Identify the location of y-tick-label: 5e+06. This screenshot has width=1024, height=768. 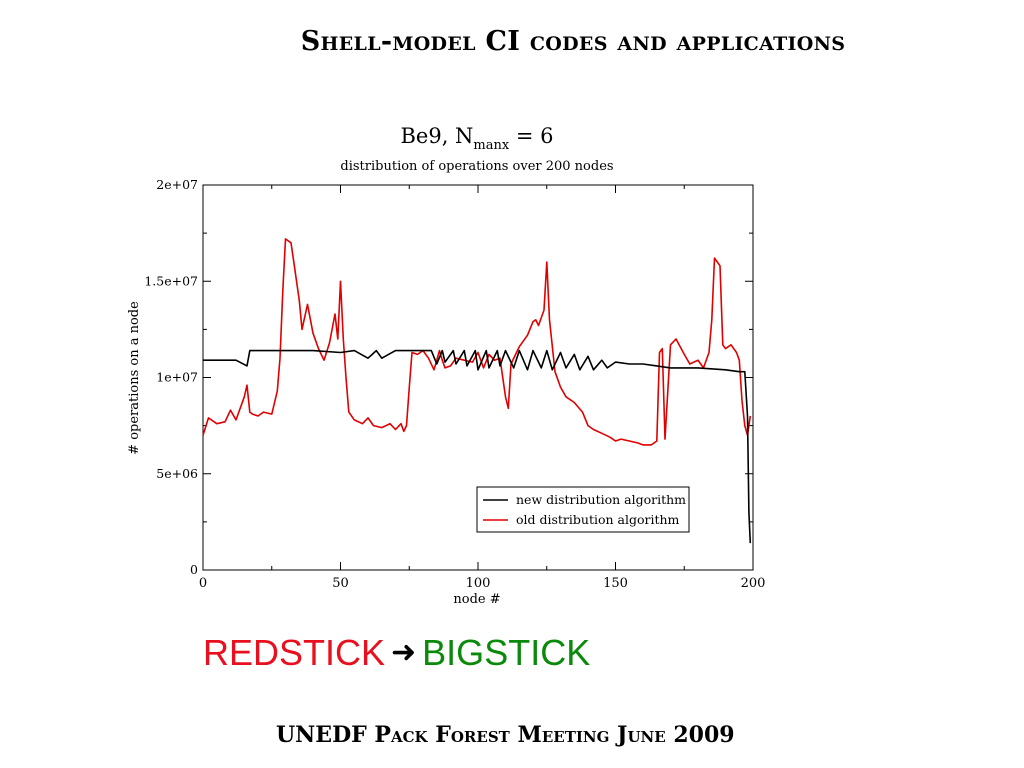
(177, 473).